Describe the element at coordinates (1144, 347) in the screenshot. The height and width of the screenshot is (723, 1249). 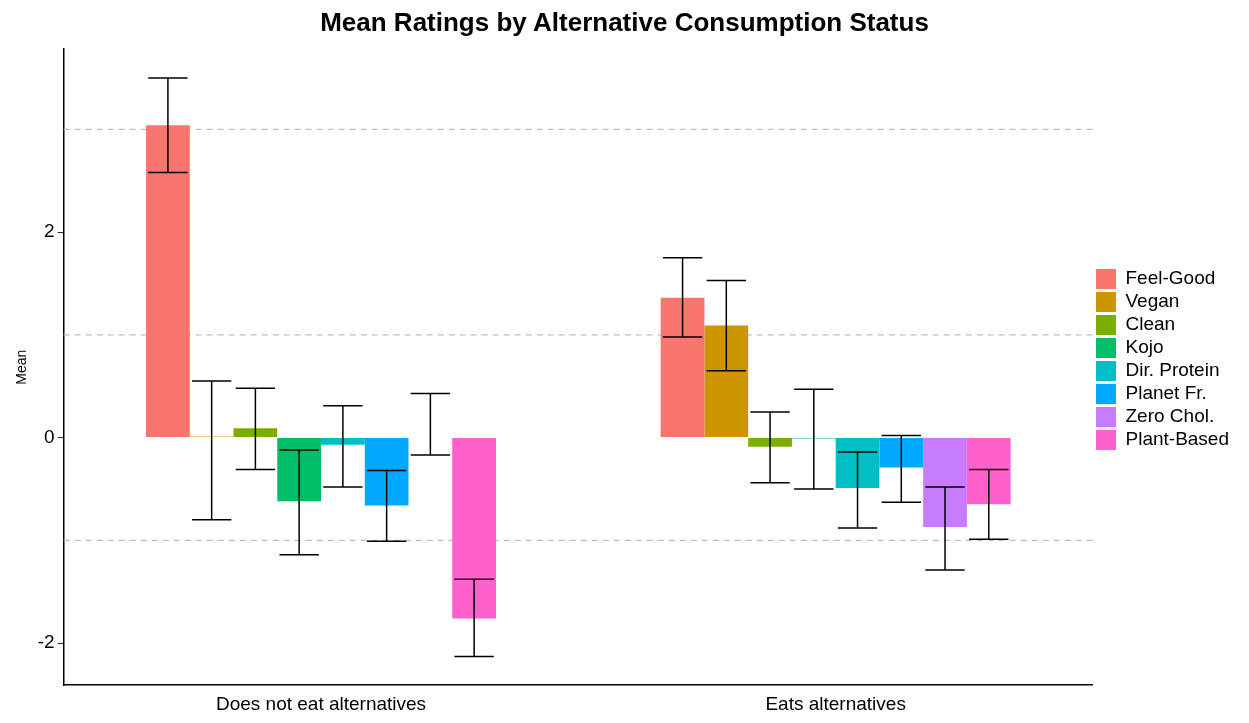
I see `legend-label: Kojo` at that location.